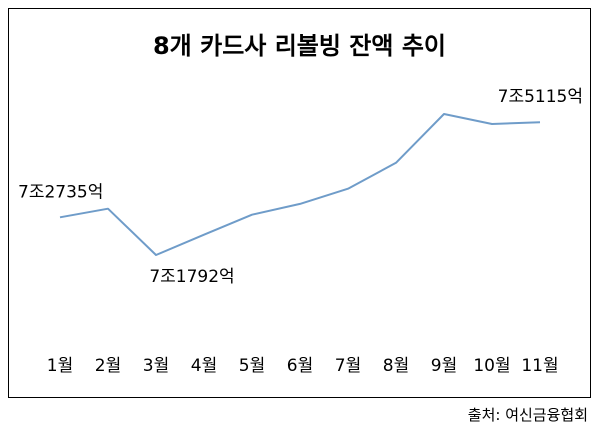 This screenshot has width=600, height=431. Describe the element at coordinates (527, 415) in the screenshot. I see `source-note: 출처: 여신금융협회` at that location.